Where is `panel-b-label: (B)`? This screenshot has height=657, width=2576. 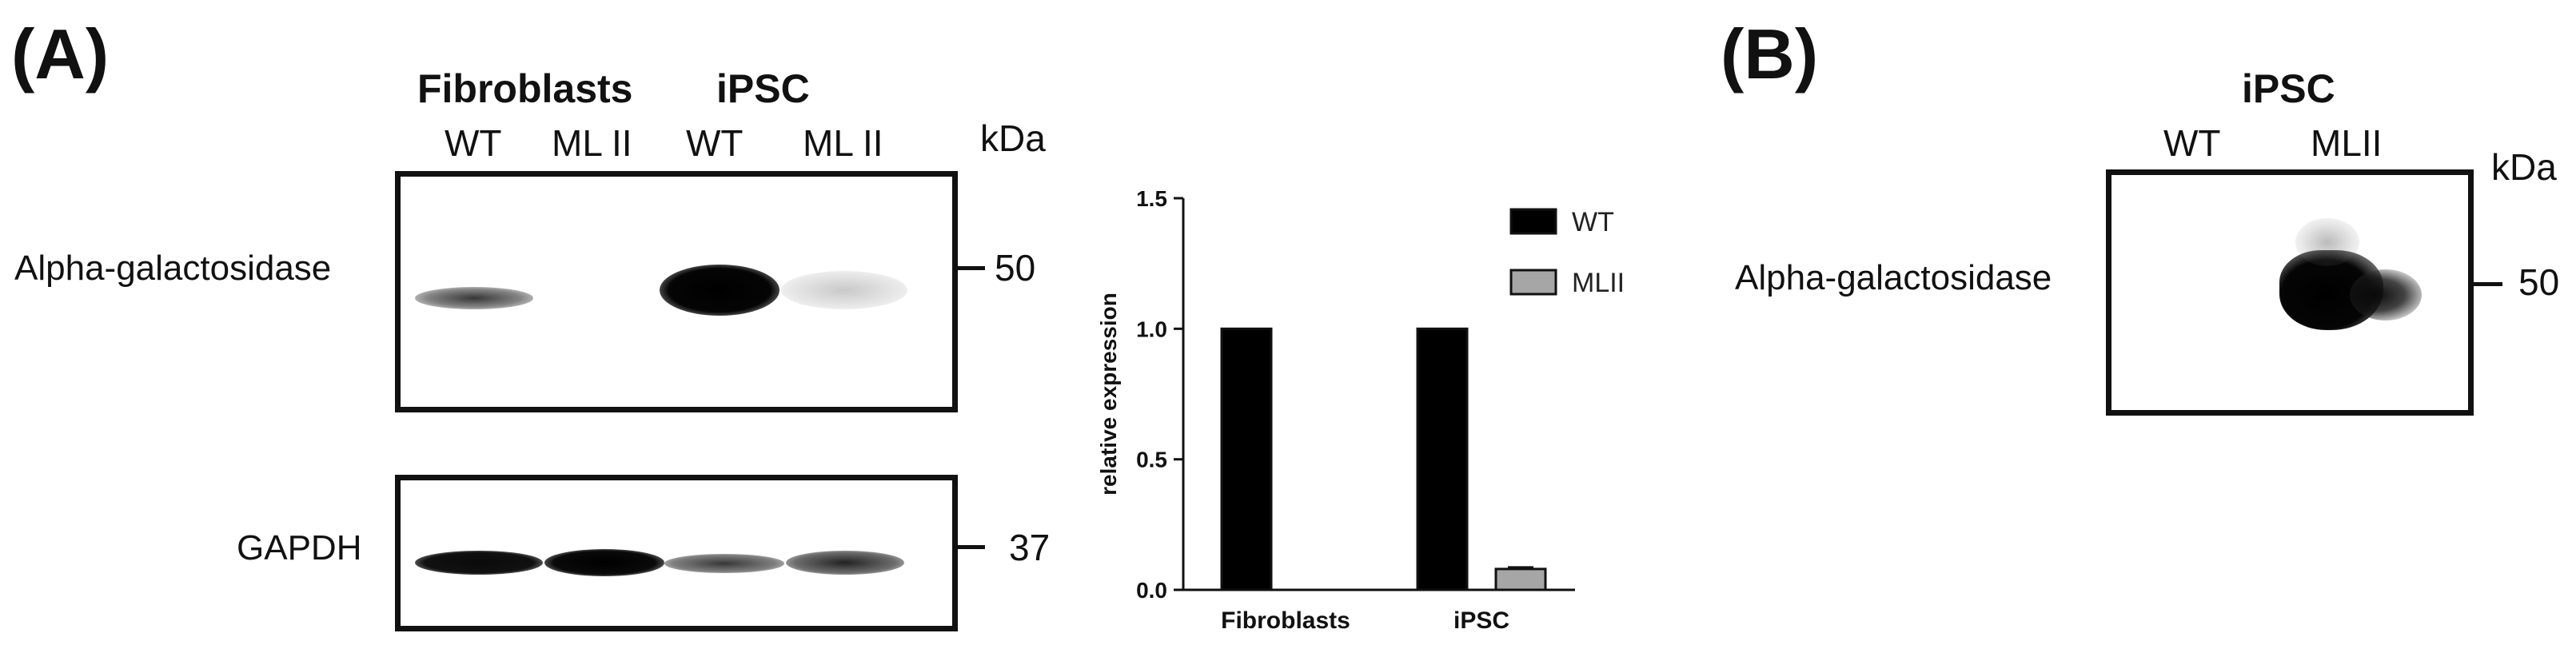
panel-b-label: (B) is located at coordinates (1770, 54).